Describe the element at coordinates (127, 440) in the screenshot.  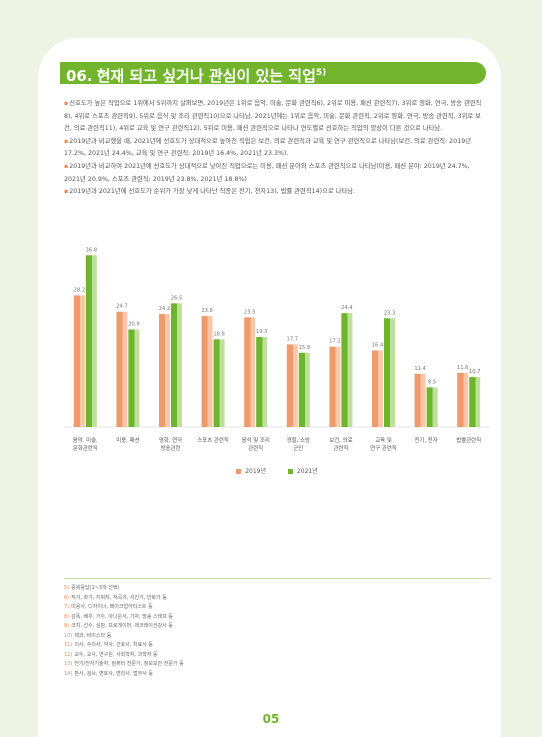
I see `category-label: 미용, 패션` at that location.